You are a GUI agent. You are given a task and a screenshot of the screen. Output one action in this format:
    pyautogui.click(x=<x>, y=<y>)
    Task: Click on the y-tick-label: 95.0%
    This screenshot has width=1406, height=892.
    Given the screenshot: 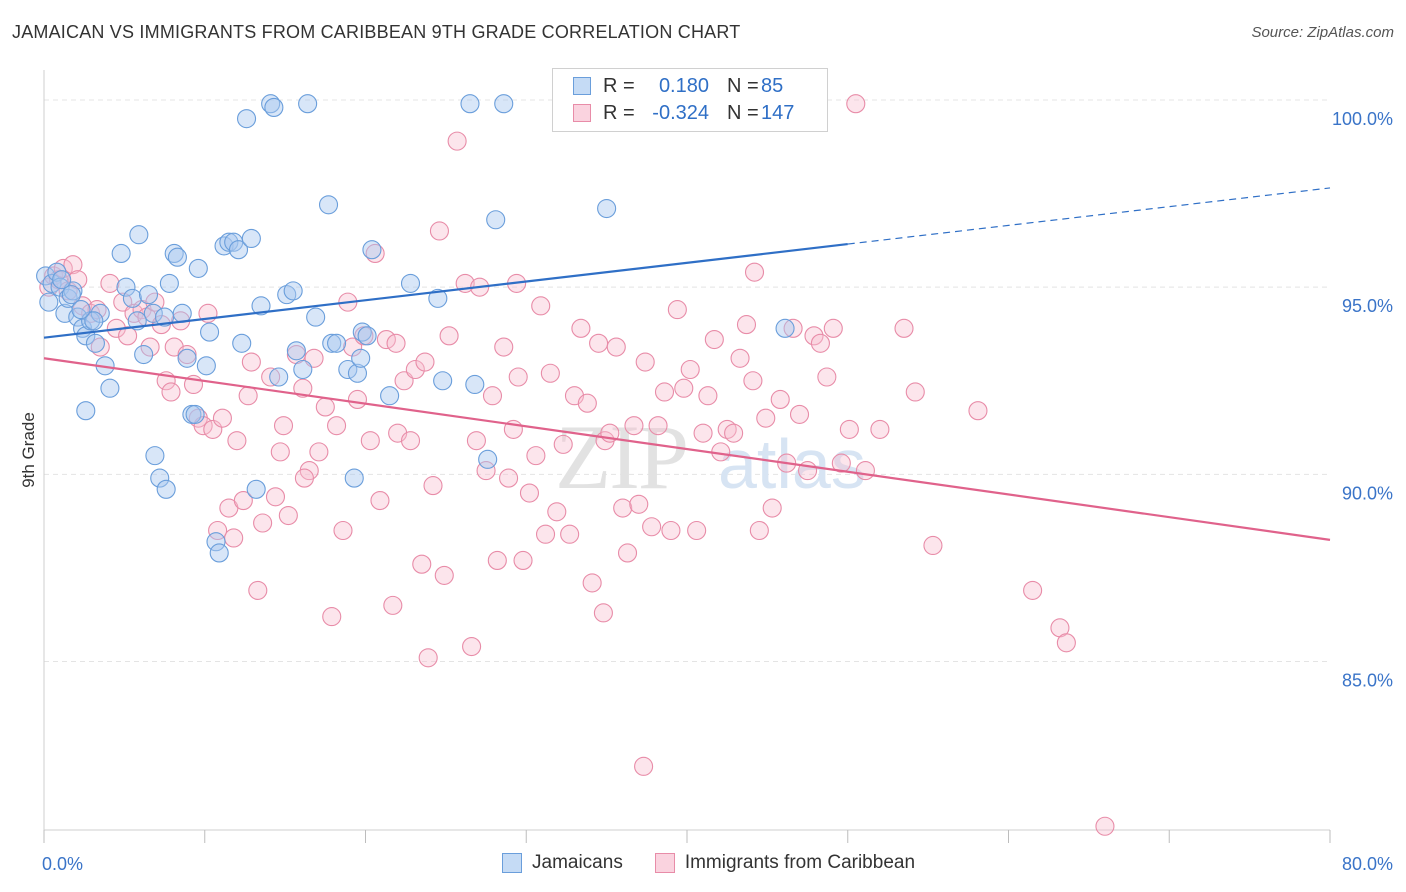 What is the action you would take?
    pyautogui.click(x=1367, y=306)
    